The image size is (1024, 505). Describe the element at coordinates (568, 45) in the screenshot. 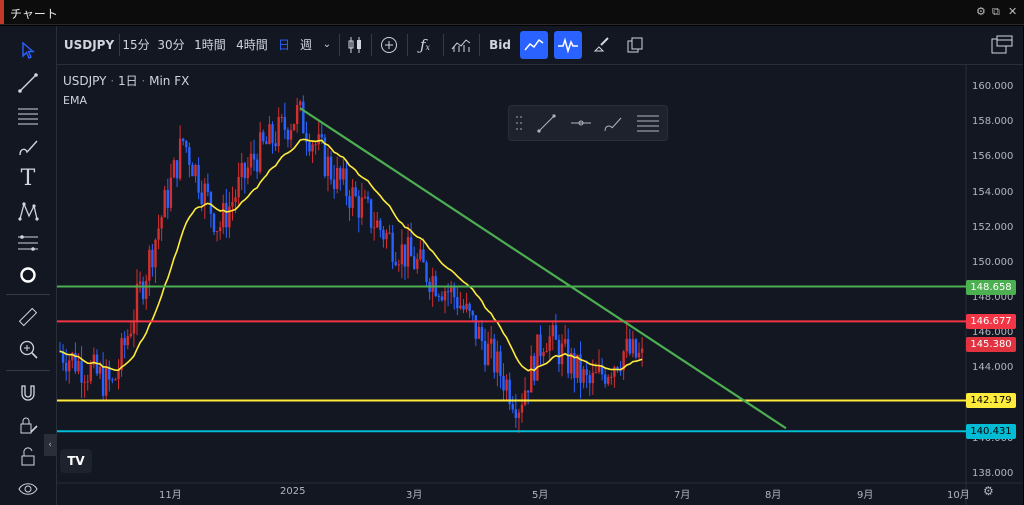

I see `pulse-toggle` at that location.